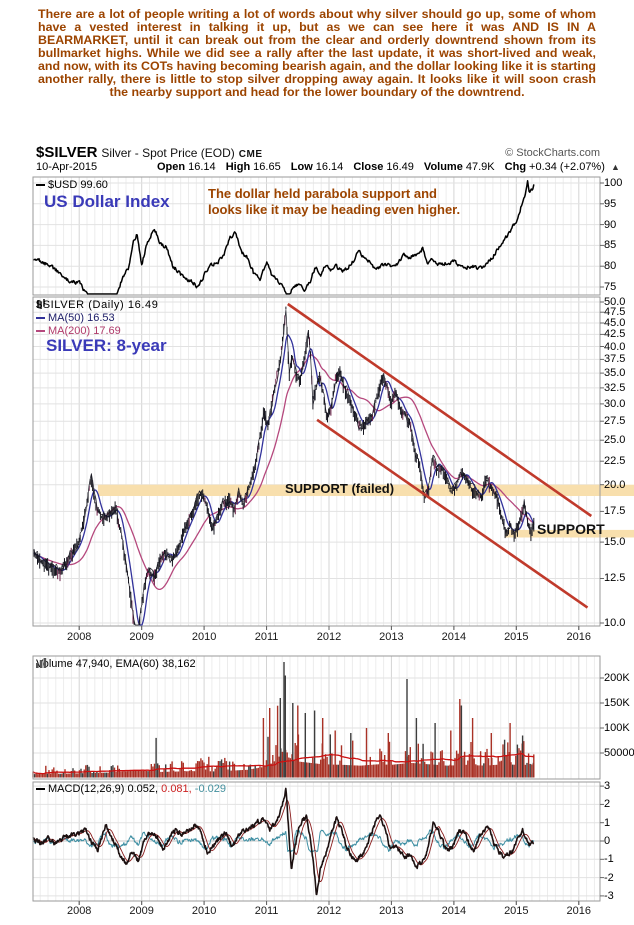 Image resolution: width=634 pixels, height=925 pixels. I want to click on symbol: $SILVER, so click(67, 152).